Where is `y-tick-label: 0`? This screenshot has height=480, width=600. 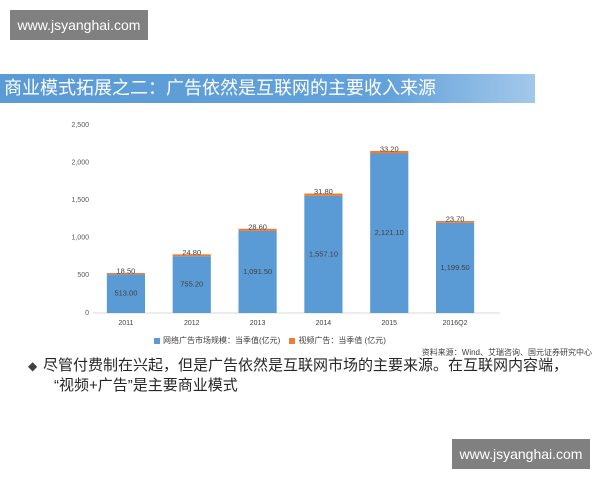 y-tick-label: 0 is located at coordinates (87, 313).